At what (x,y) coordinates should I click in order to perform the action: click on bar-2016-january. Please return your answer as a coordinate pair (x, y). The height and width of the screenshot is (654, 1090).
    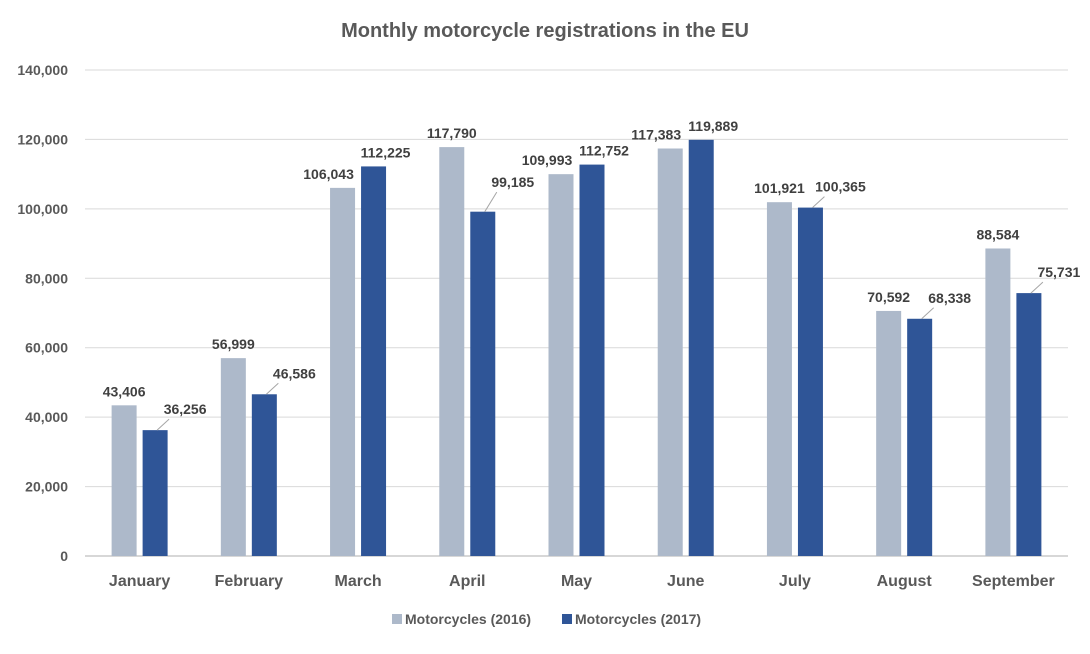
    Looking at the image, I should click on (124, 480).